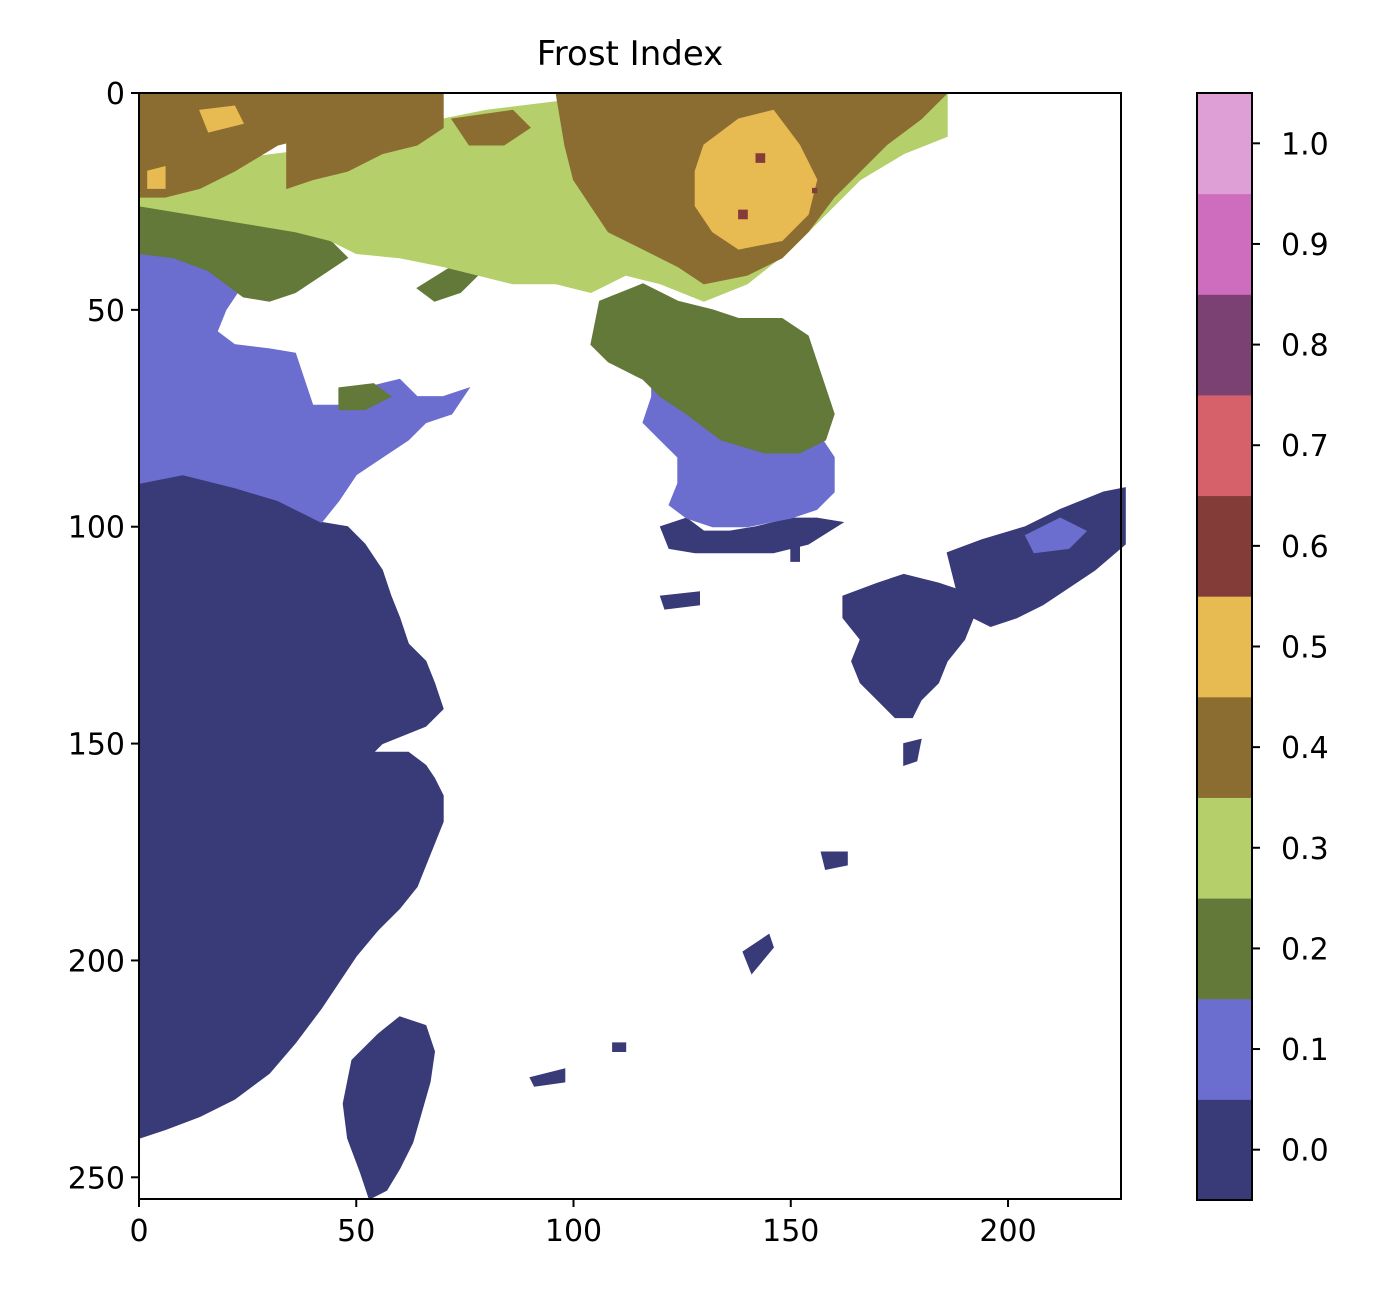 This screenshot has height=1300, width=1377. What do you see at coordinates (1305, 1151) in the screenshot?
I see `colorbar-tick-label: 0.0` at bounding box center [1305, 1151].